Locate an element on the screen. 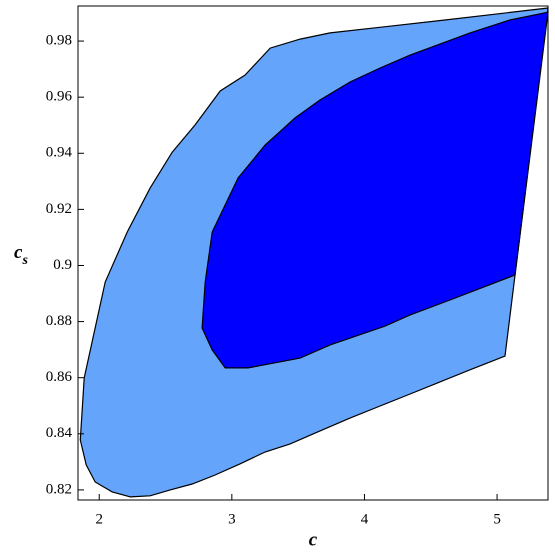 The height and width of the screenshot is (555, 555). x-tick-label: 3 is located at coordinates (232, 519).